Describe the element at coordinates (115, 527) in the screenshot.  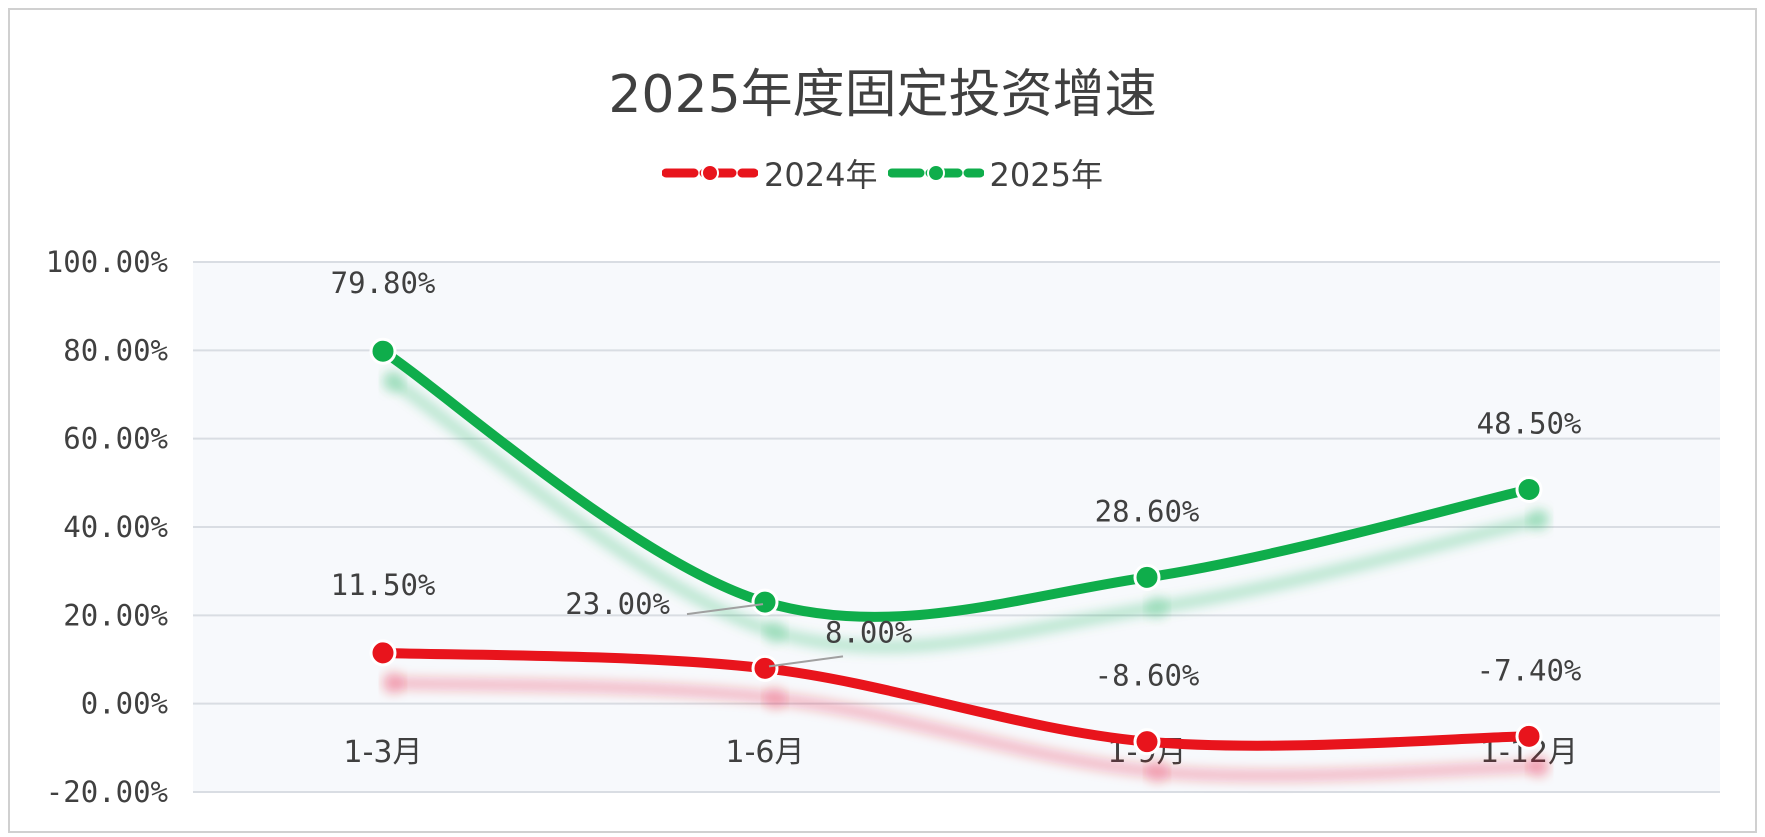
I see `y-tick-label: 40.00%` at that location.